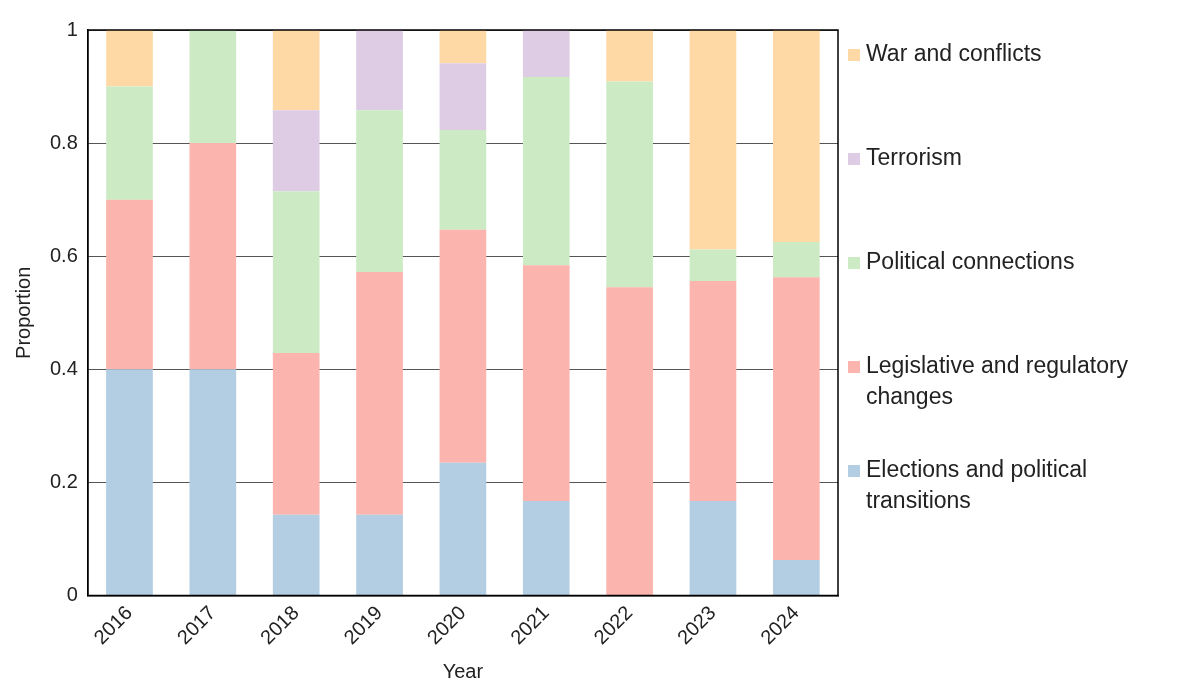 This screenshot has width=1200, height=700. Describe the element at coordinates (463, 670) in the screenshot. I see `x-axis-title: Year` at that location.